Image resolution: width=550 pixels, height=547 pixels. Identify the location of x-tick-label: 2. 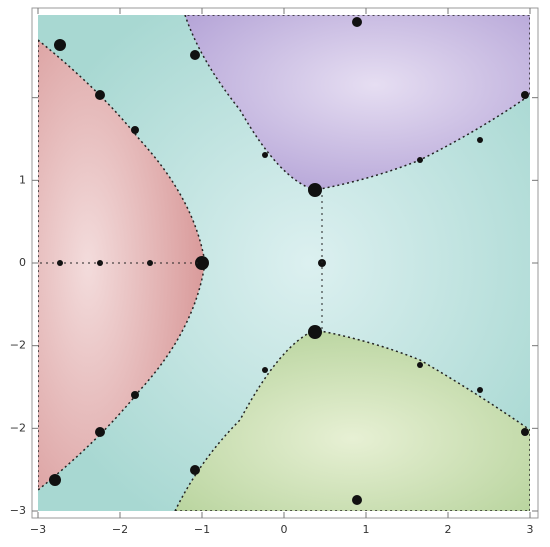
(448, 529).